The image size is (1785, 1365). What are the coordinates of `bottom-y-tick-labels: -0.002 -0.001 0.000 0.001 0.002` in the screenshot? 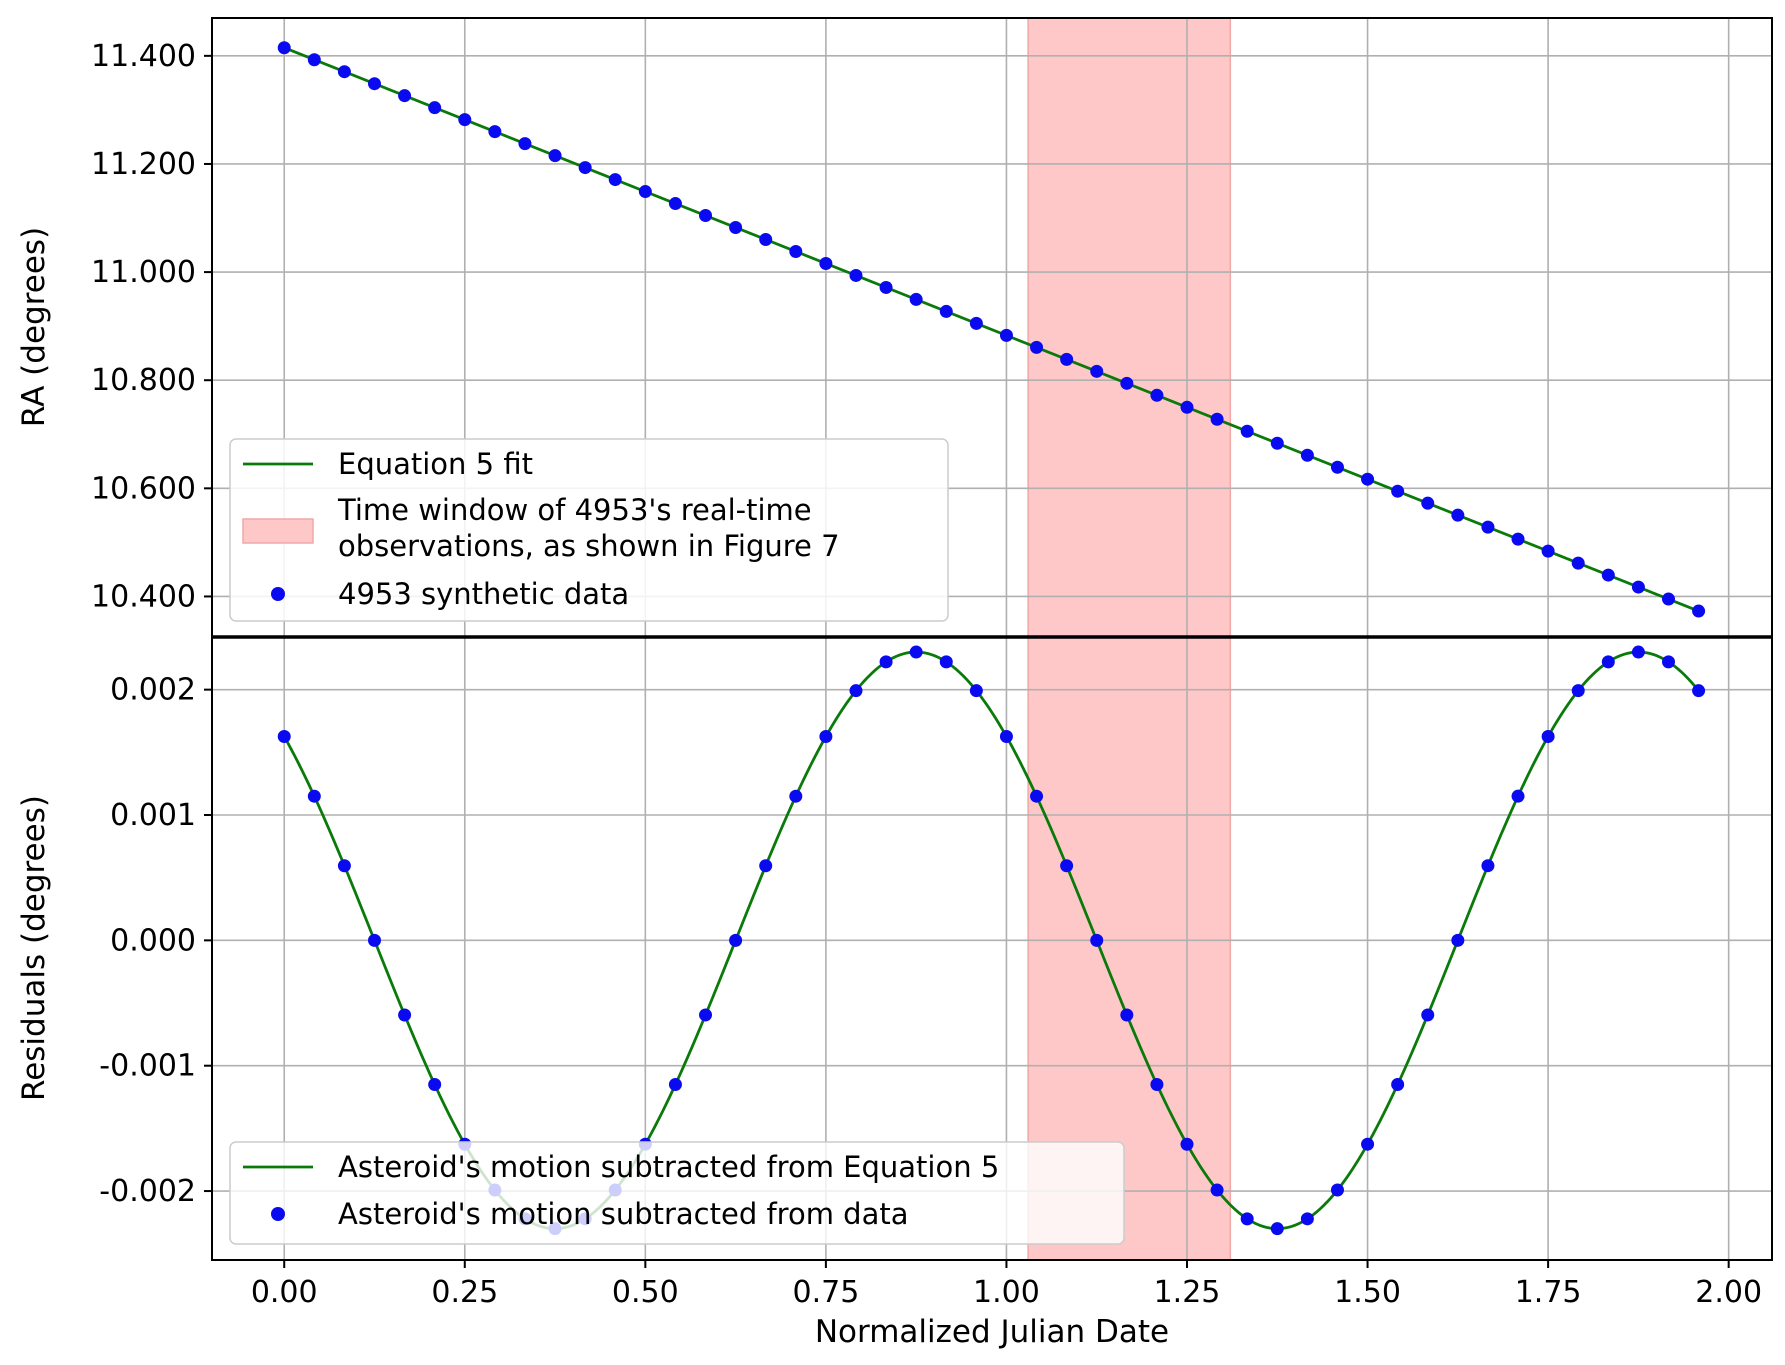 It's located at (155, 941).